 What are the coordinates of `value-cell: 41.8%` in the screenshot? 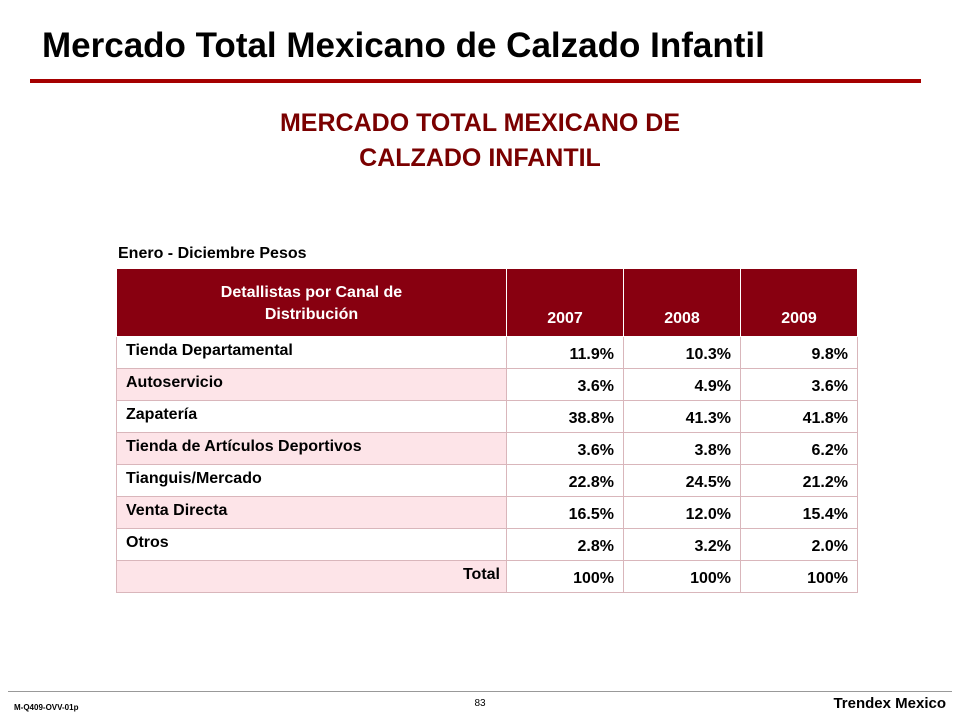 It's located at (799, 416).